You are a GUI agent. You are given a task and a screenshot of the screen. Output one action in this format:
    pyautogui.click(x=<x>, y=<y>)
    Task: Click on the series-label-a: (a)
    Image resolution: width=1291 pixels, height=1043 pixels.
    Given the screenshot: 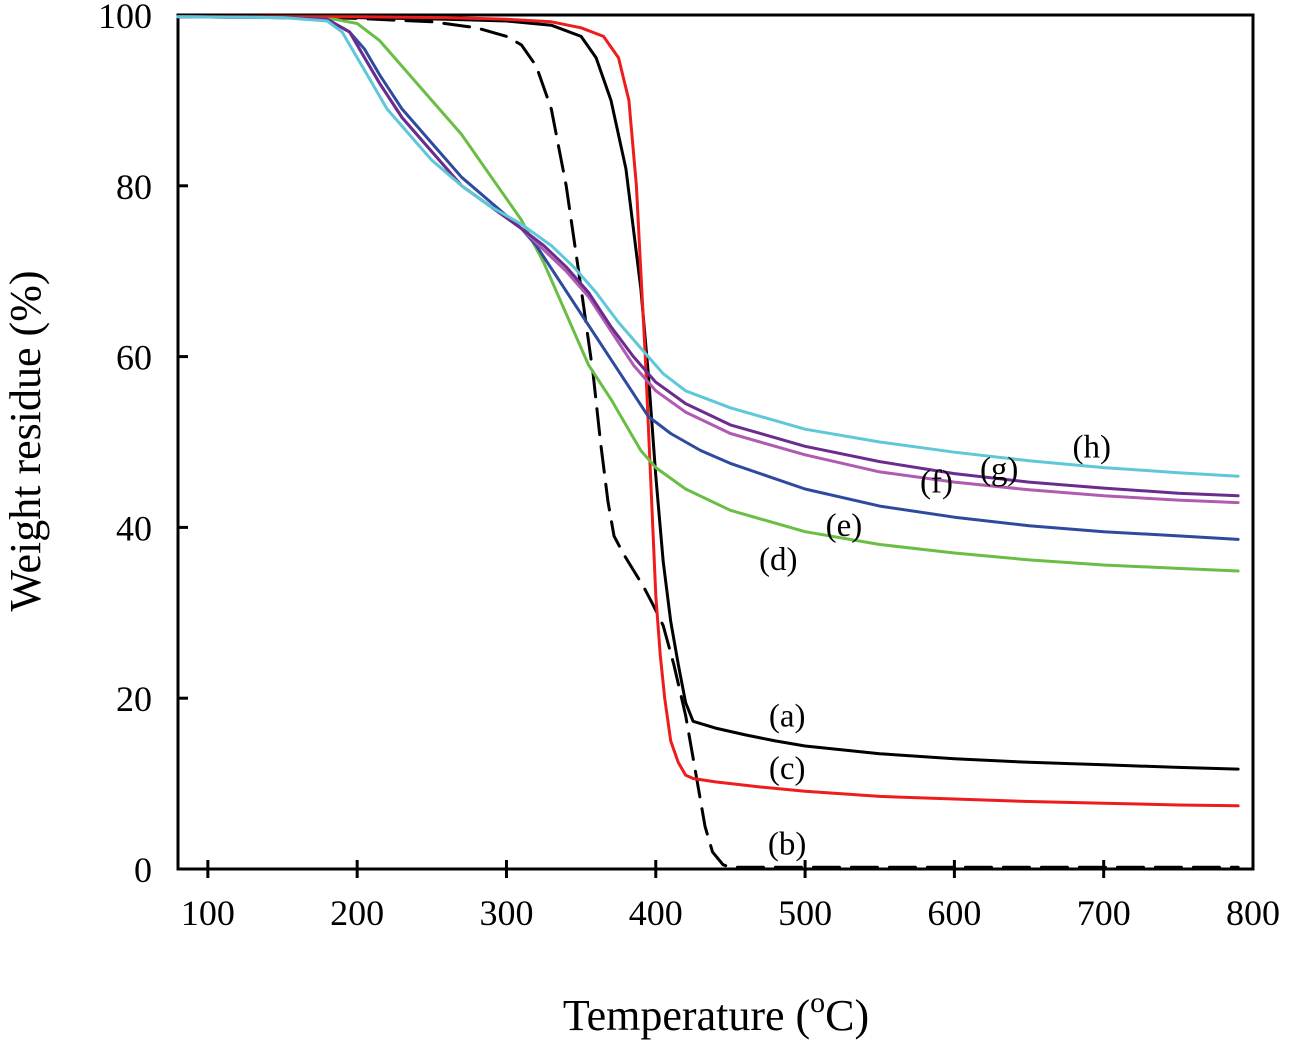 What is the action you would take?
    pyautogui.click(x=787, y=716)
    